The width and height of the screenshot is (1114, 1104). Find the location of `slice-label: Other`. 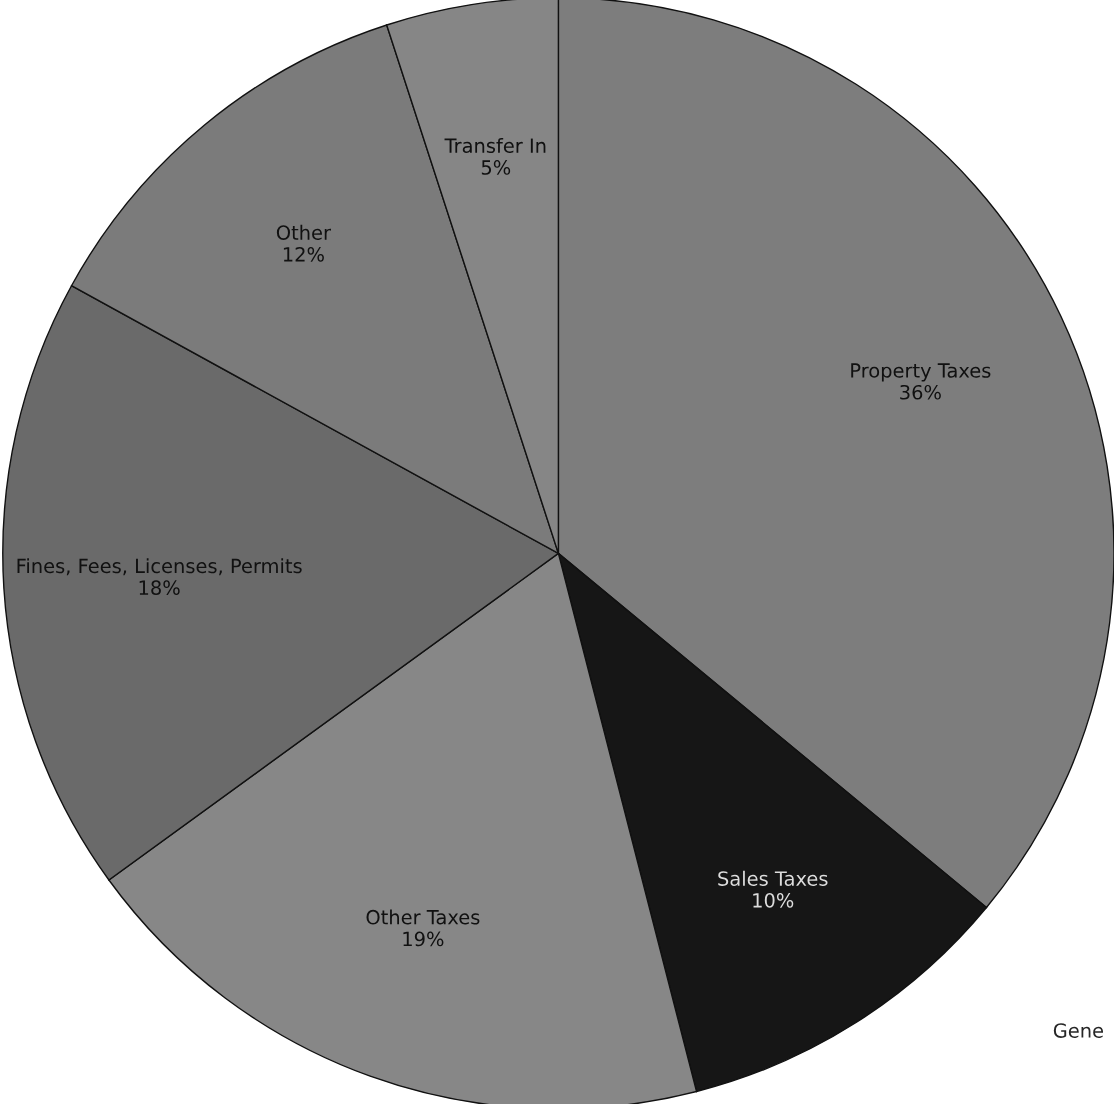

slice-label: Other is located at coordinates (303, 232).